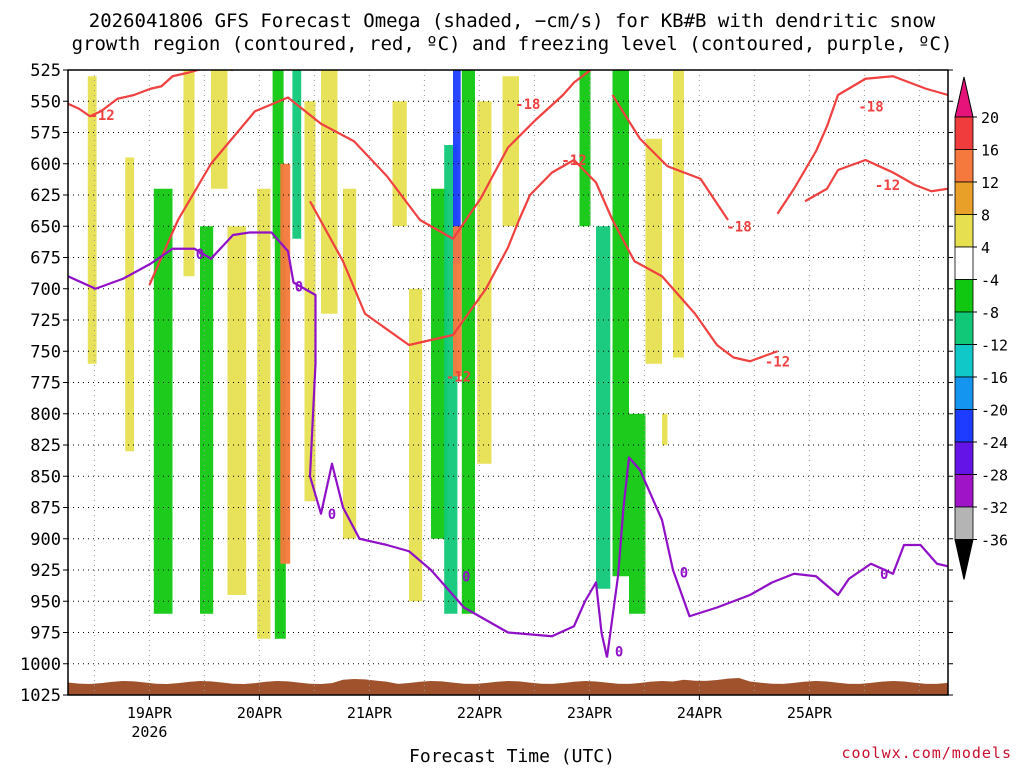 The height and width of the screenshot is (768, 1024). Describe the element at coordinates (45, 602) in the screenshot. I see `y-tick-label: 950` at that location.